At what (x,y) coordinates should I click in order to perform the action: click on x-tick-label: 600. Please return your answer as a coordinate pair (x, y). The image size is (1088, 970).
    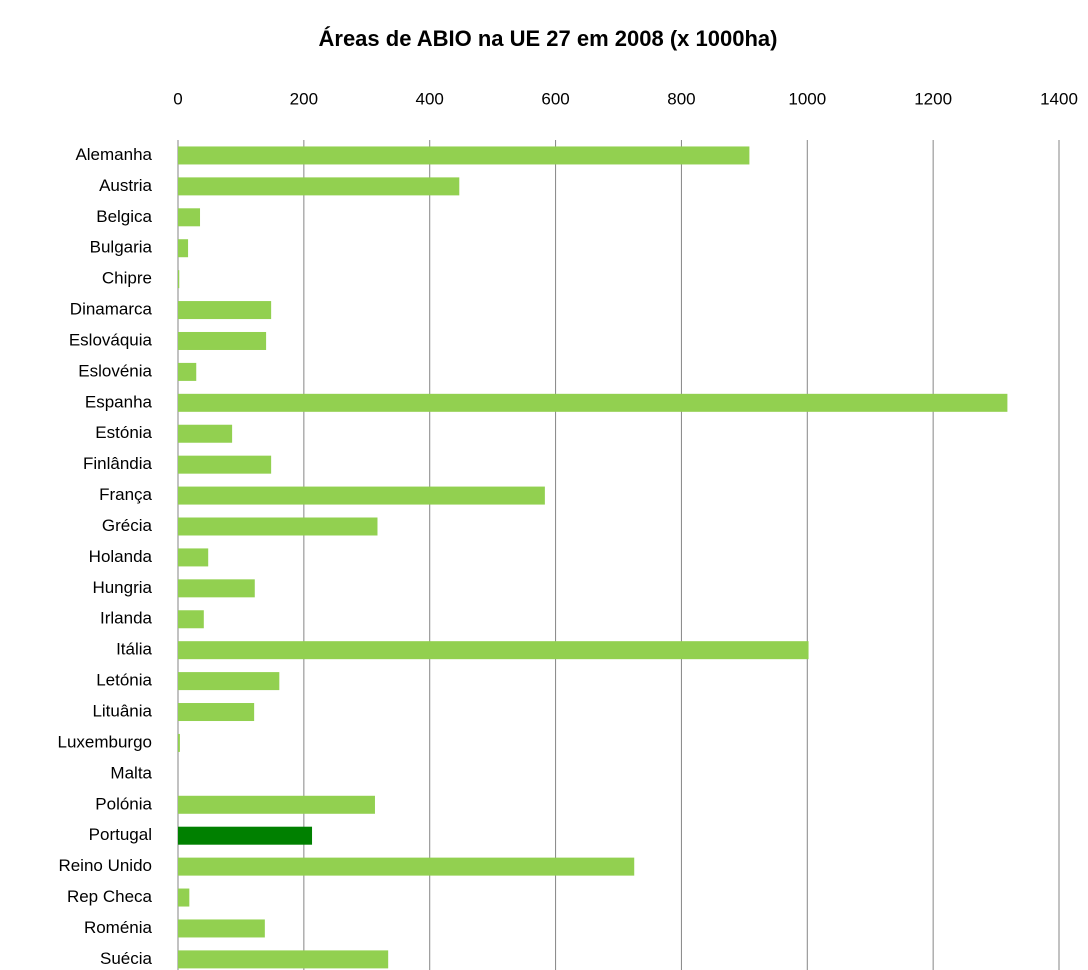
    Looking at the image, I should click on (555, 98).